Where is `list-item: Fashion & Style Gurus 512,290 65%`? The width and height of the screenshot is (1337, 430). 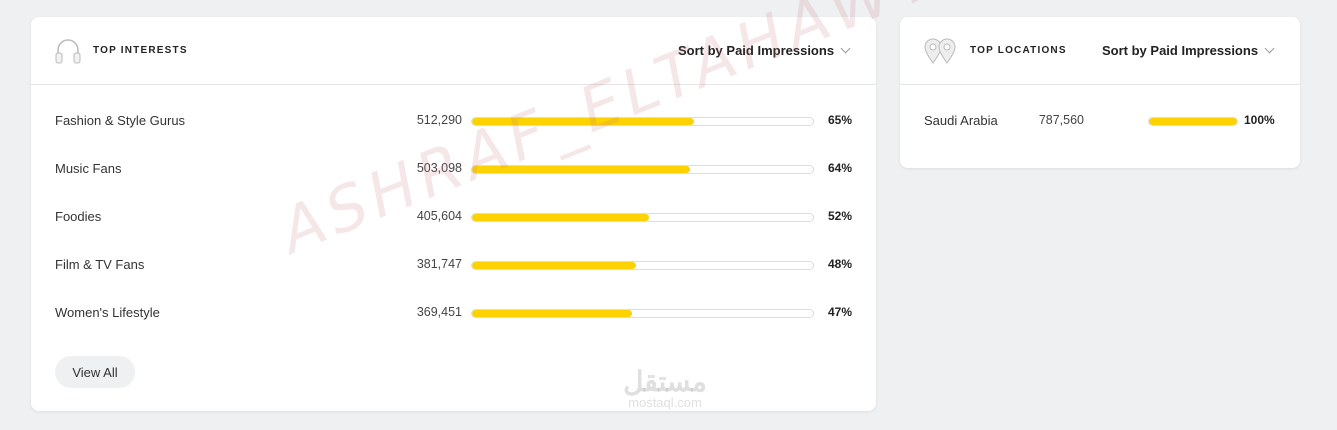 list-item: Fashion & Style Gurus 512,290 65% is located at coordinates (455, 121).